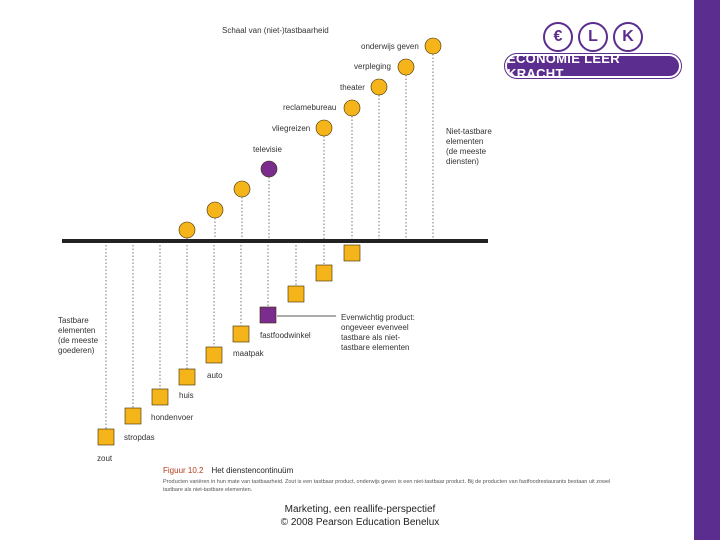  I want to click on logo-letter-k: K, so click(628, 37).